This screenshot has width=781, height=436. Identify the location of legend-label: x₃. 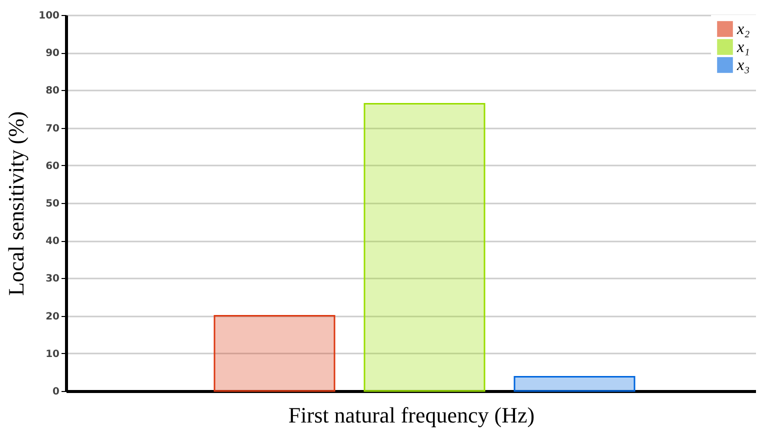
(743, 65).